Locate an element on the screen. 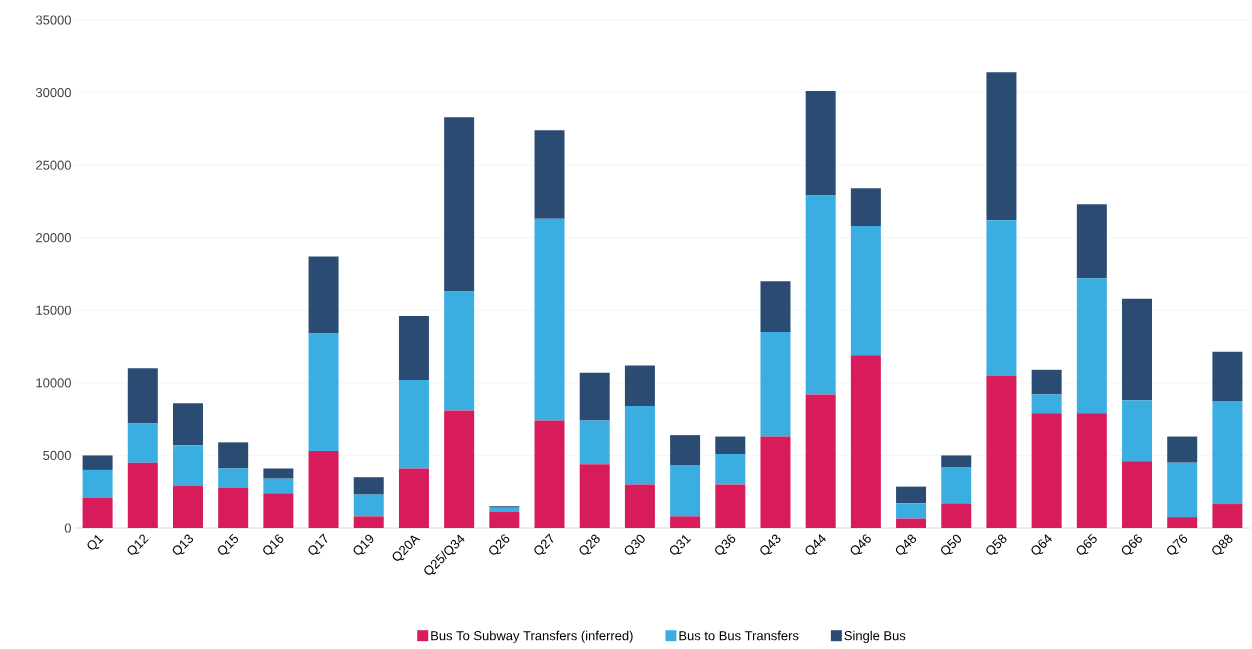 This screenshot has height=649, width=1252. x-tick-label: Q43 is located at coordinates (770, 544).